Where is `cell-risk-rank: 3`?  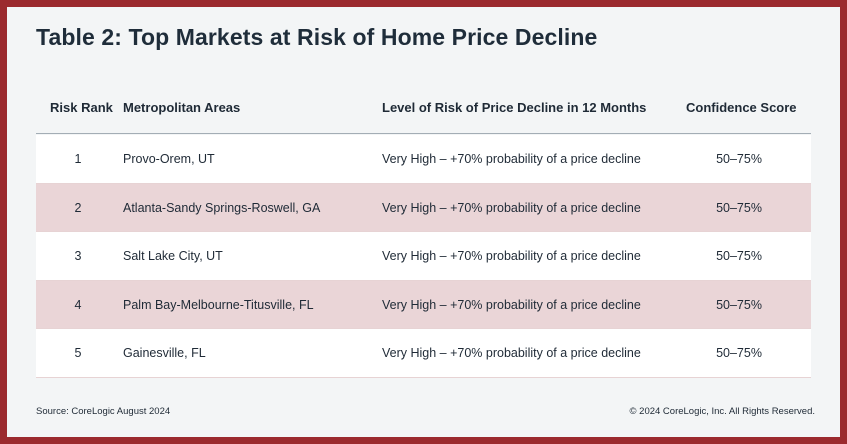 cell-risk-rank: 3 is located at coordinates (78, 256).